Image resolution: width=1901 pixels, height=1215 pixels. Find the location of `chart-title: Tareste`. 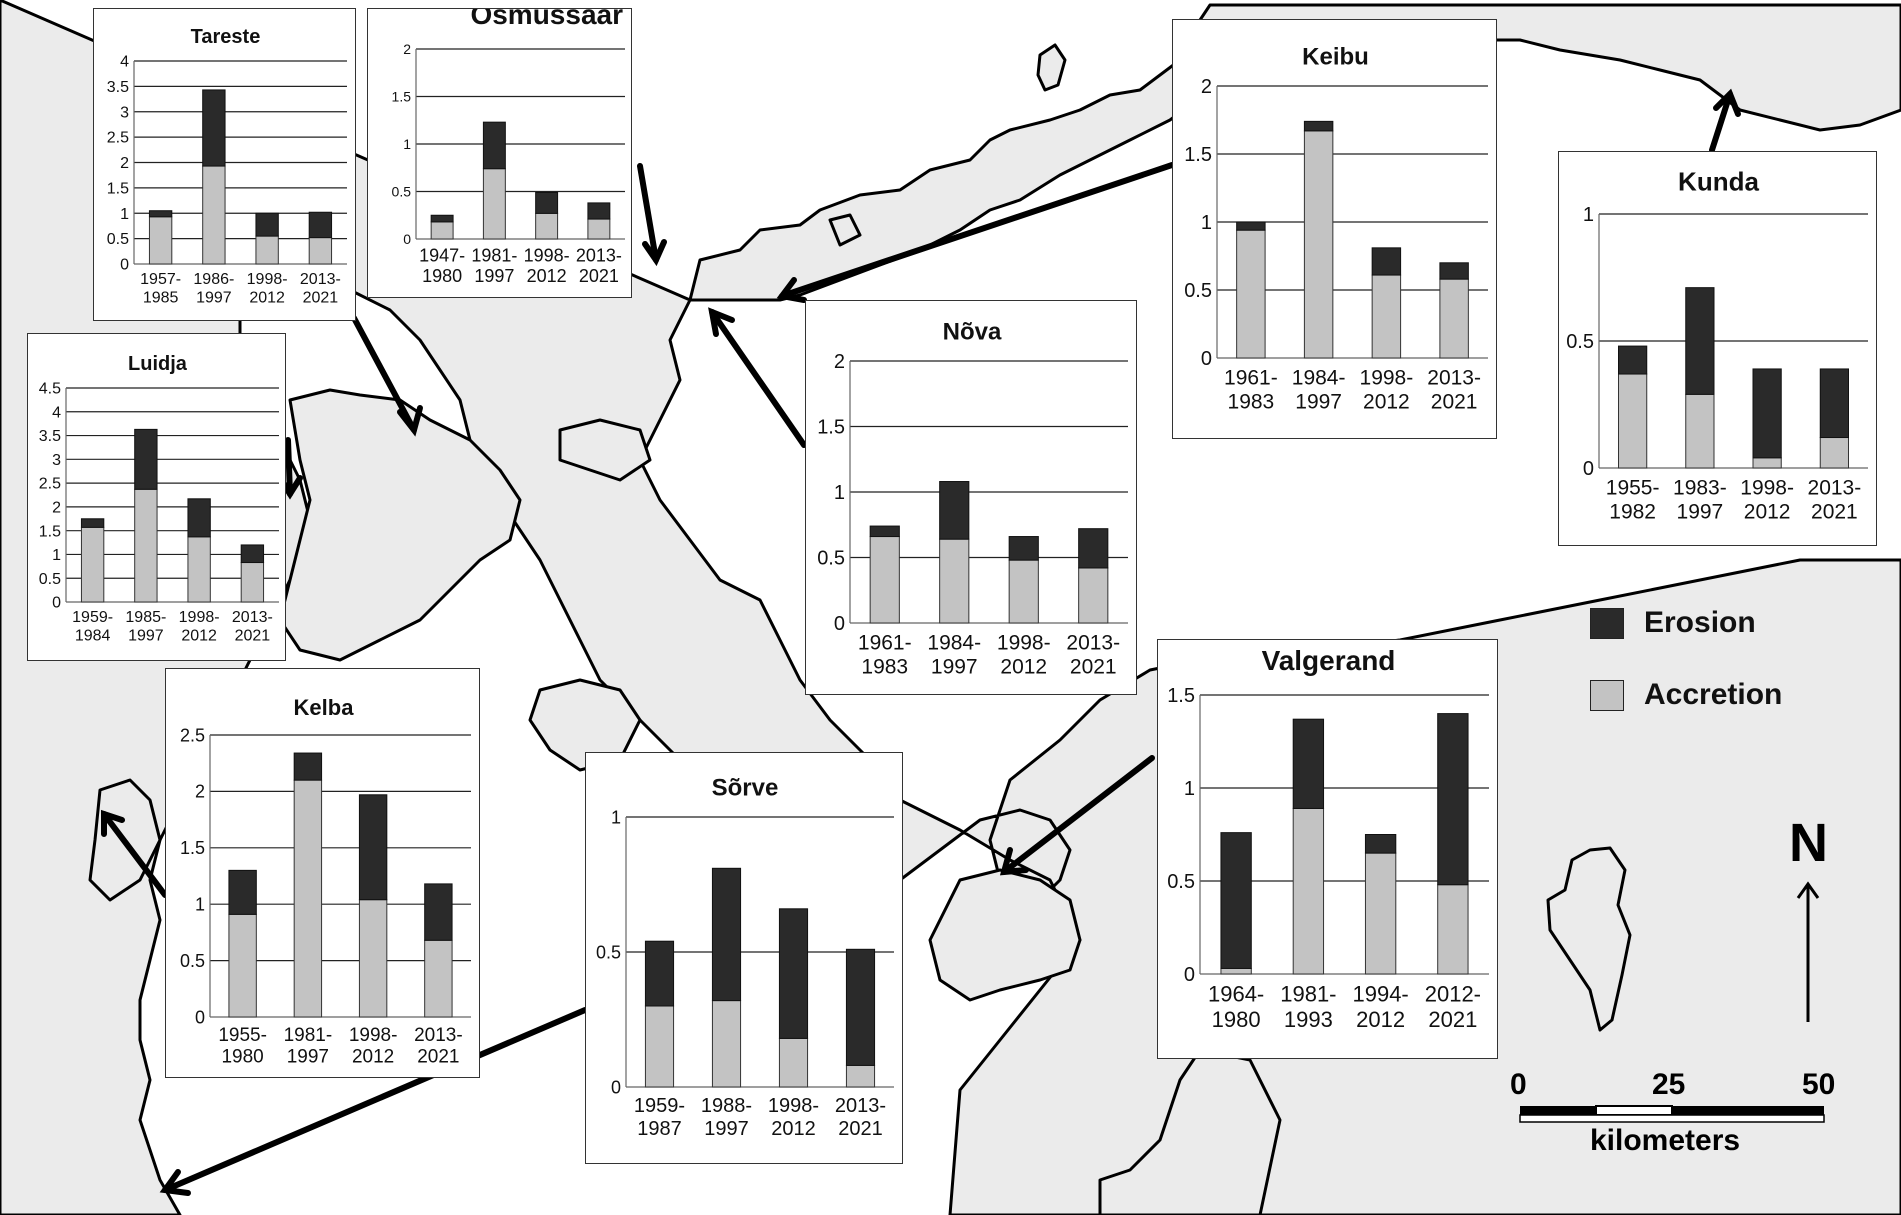

chart-title: Tareste is located at coordinates (226, 37).